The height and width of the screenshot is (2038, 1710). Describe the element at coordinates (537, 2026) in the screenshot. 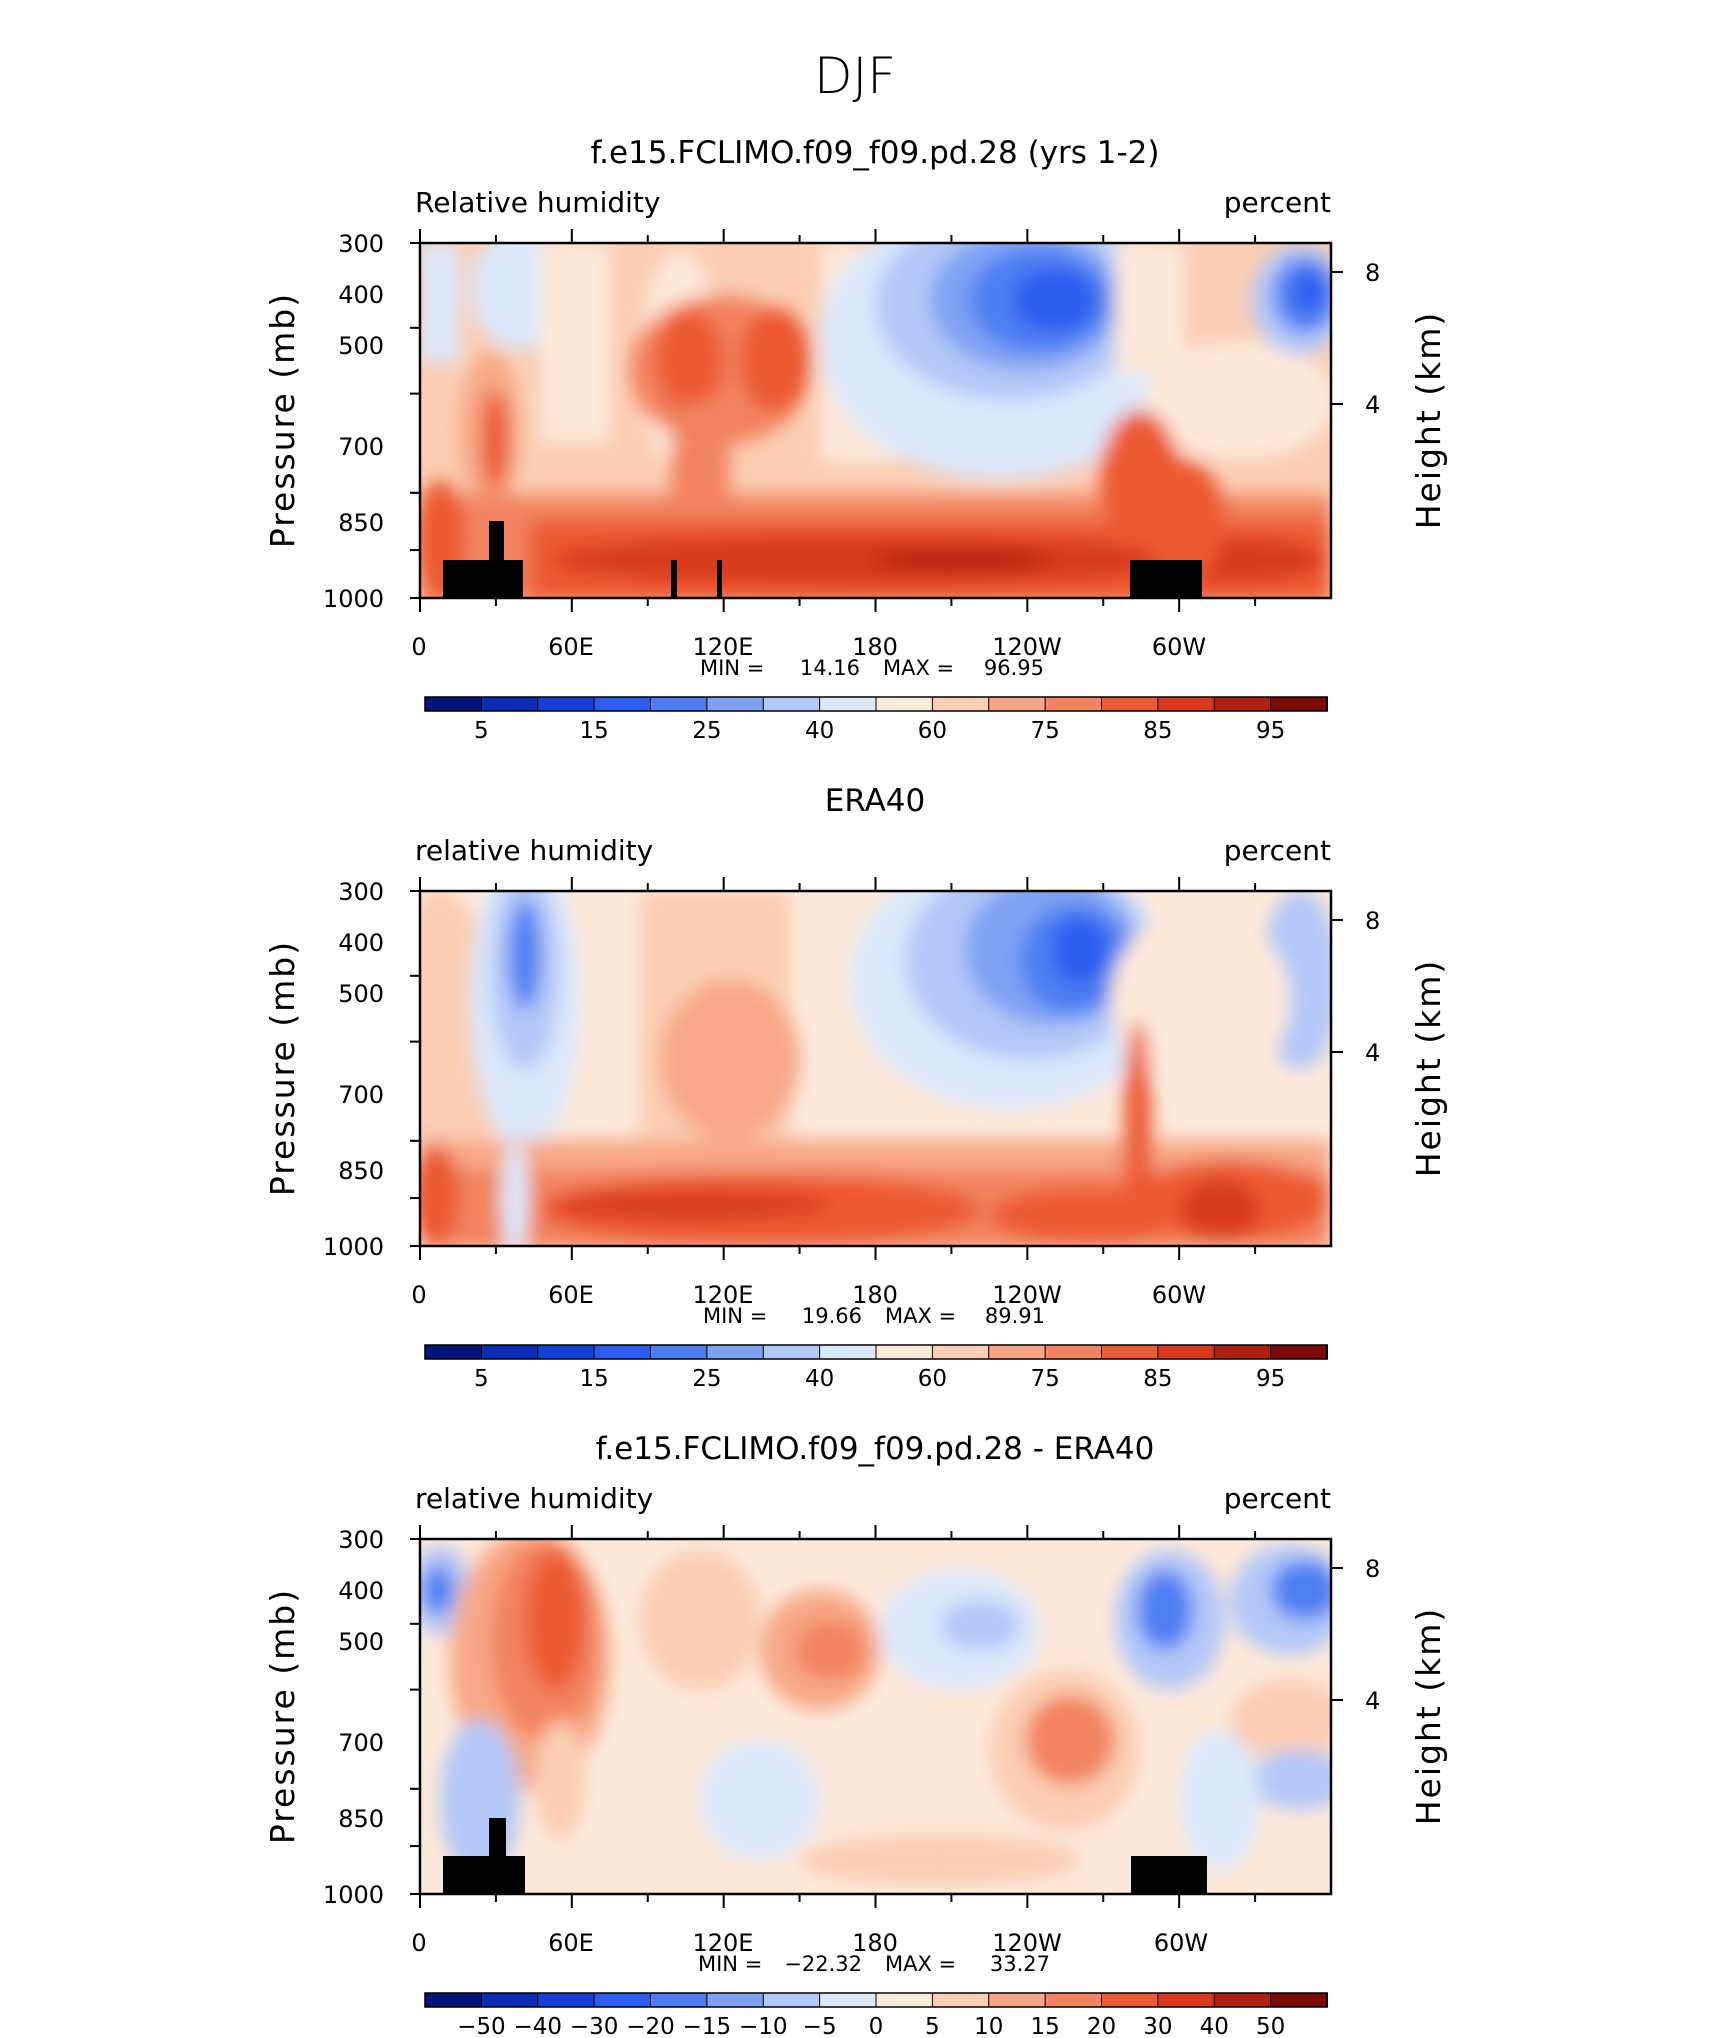

I see `colorbar-label: −40` at that location.